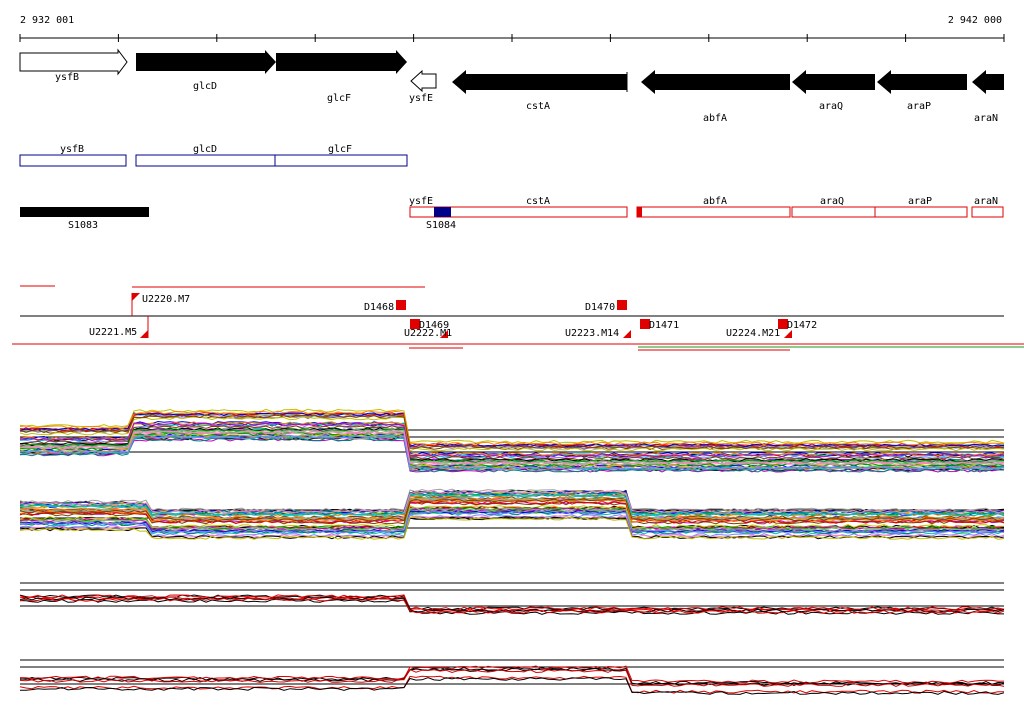  Describe the element at coordinates (113, 332) in the screenshot. I see `region-label: U2221.M5` at that location.